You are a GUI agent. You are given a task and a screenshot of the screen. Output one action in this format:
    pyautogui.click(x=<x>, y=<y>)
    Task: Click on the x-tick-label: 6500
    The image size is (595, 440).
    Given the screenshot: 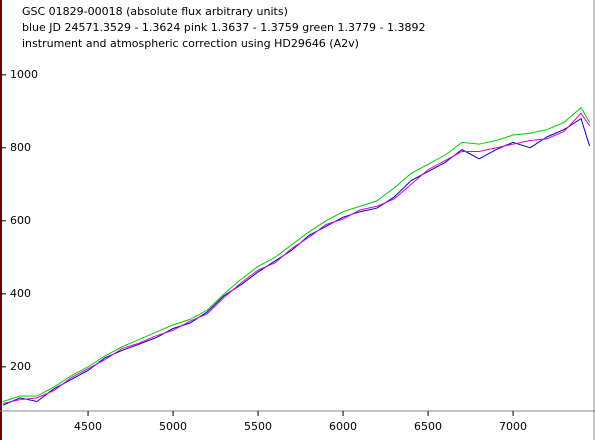 What is the action you would take?
    pyautogui.click(x=428, y=426)
    